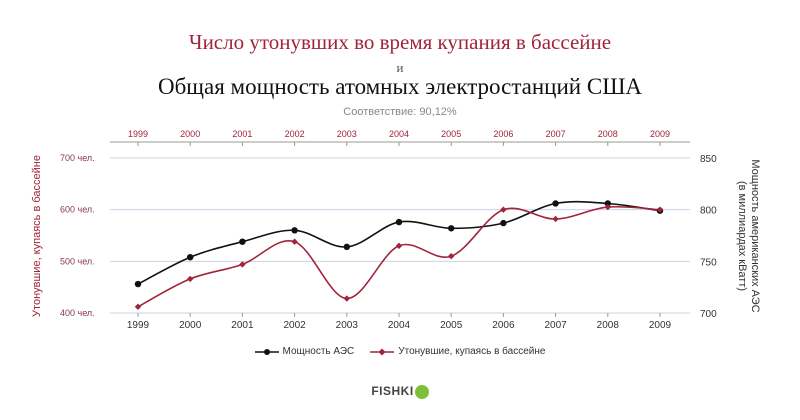 The image size is (800, 420). I want to click on right-tick-label: 850, so click(708, 159).